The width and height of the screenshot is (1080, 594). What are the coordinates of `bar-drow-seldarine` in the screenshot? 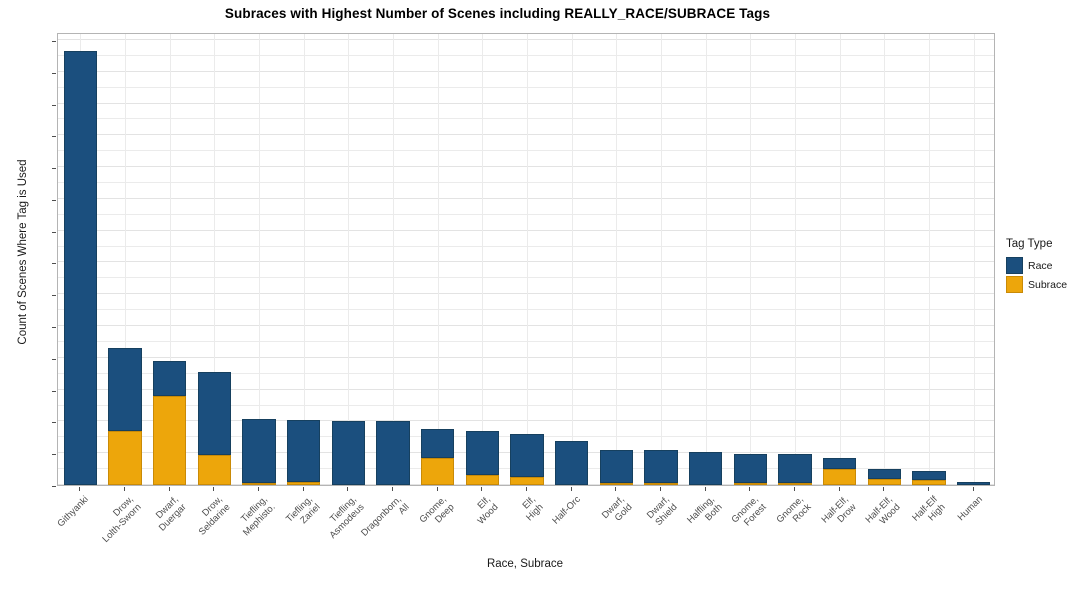 It's located at (214, 428).